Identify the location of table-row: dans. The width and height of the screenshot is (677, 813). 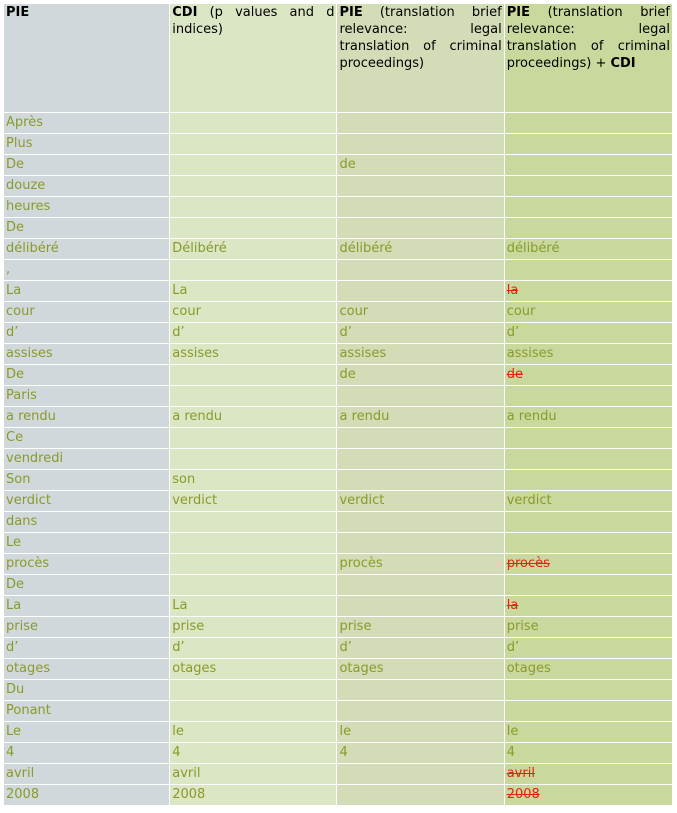
(338, 522).